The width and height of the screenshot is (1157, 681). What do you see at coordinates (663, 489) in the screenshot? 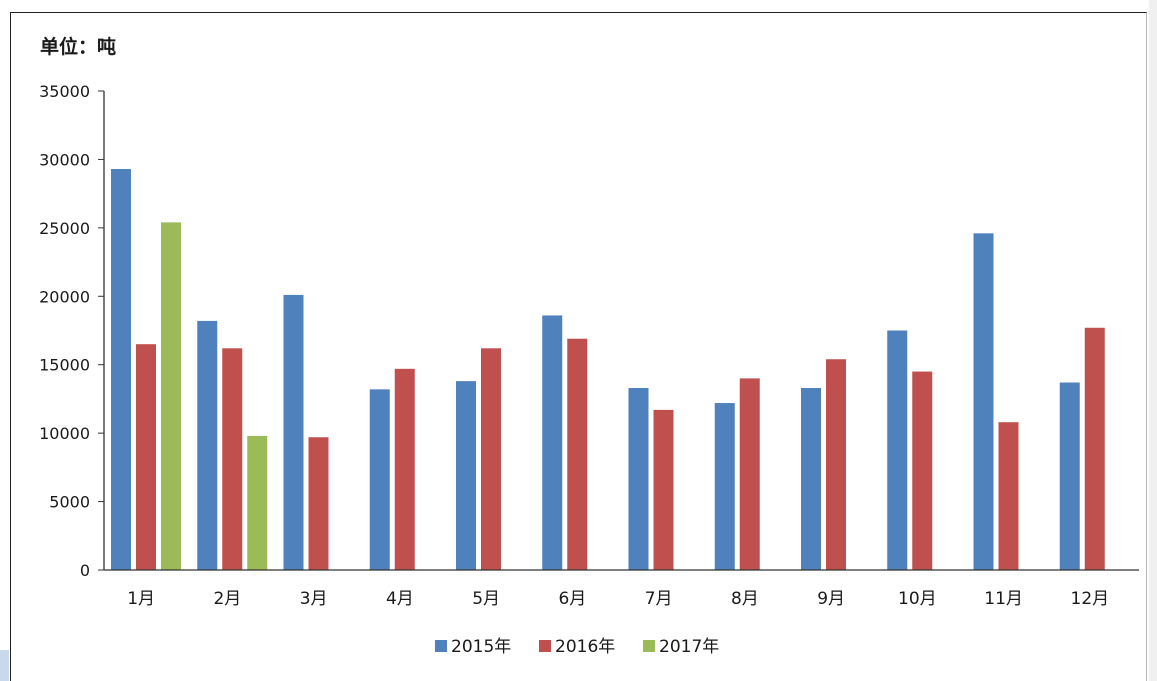
I see `bar-2016年-7月` at bounding box center [663, 489].